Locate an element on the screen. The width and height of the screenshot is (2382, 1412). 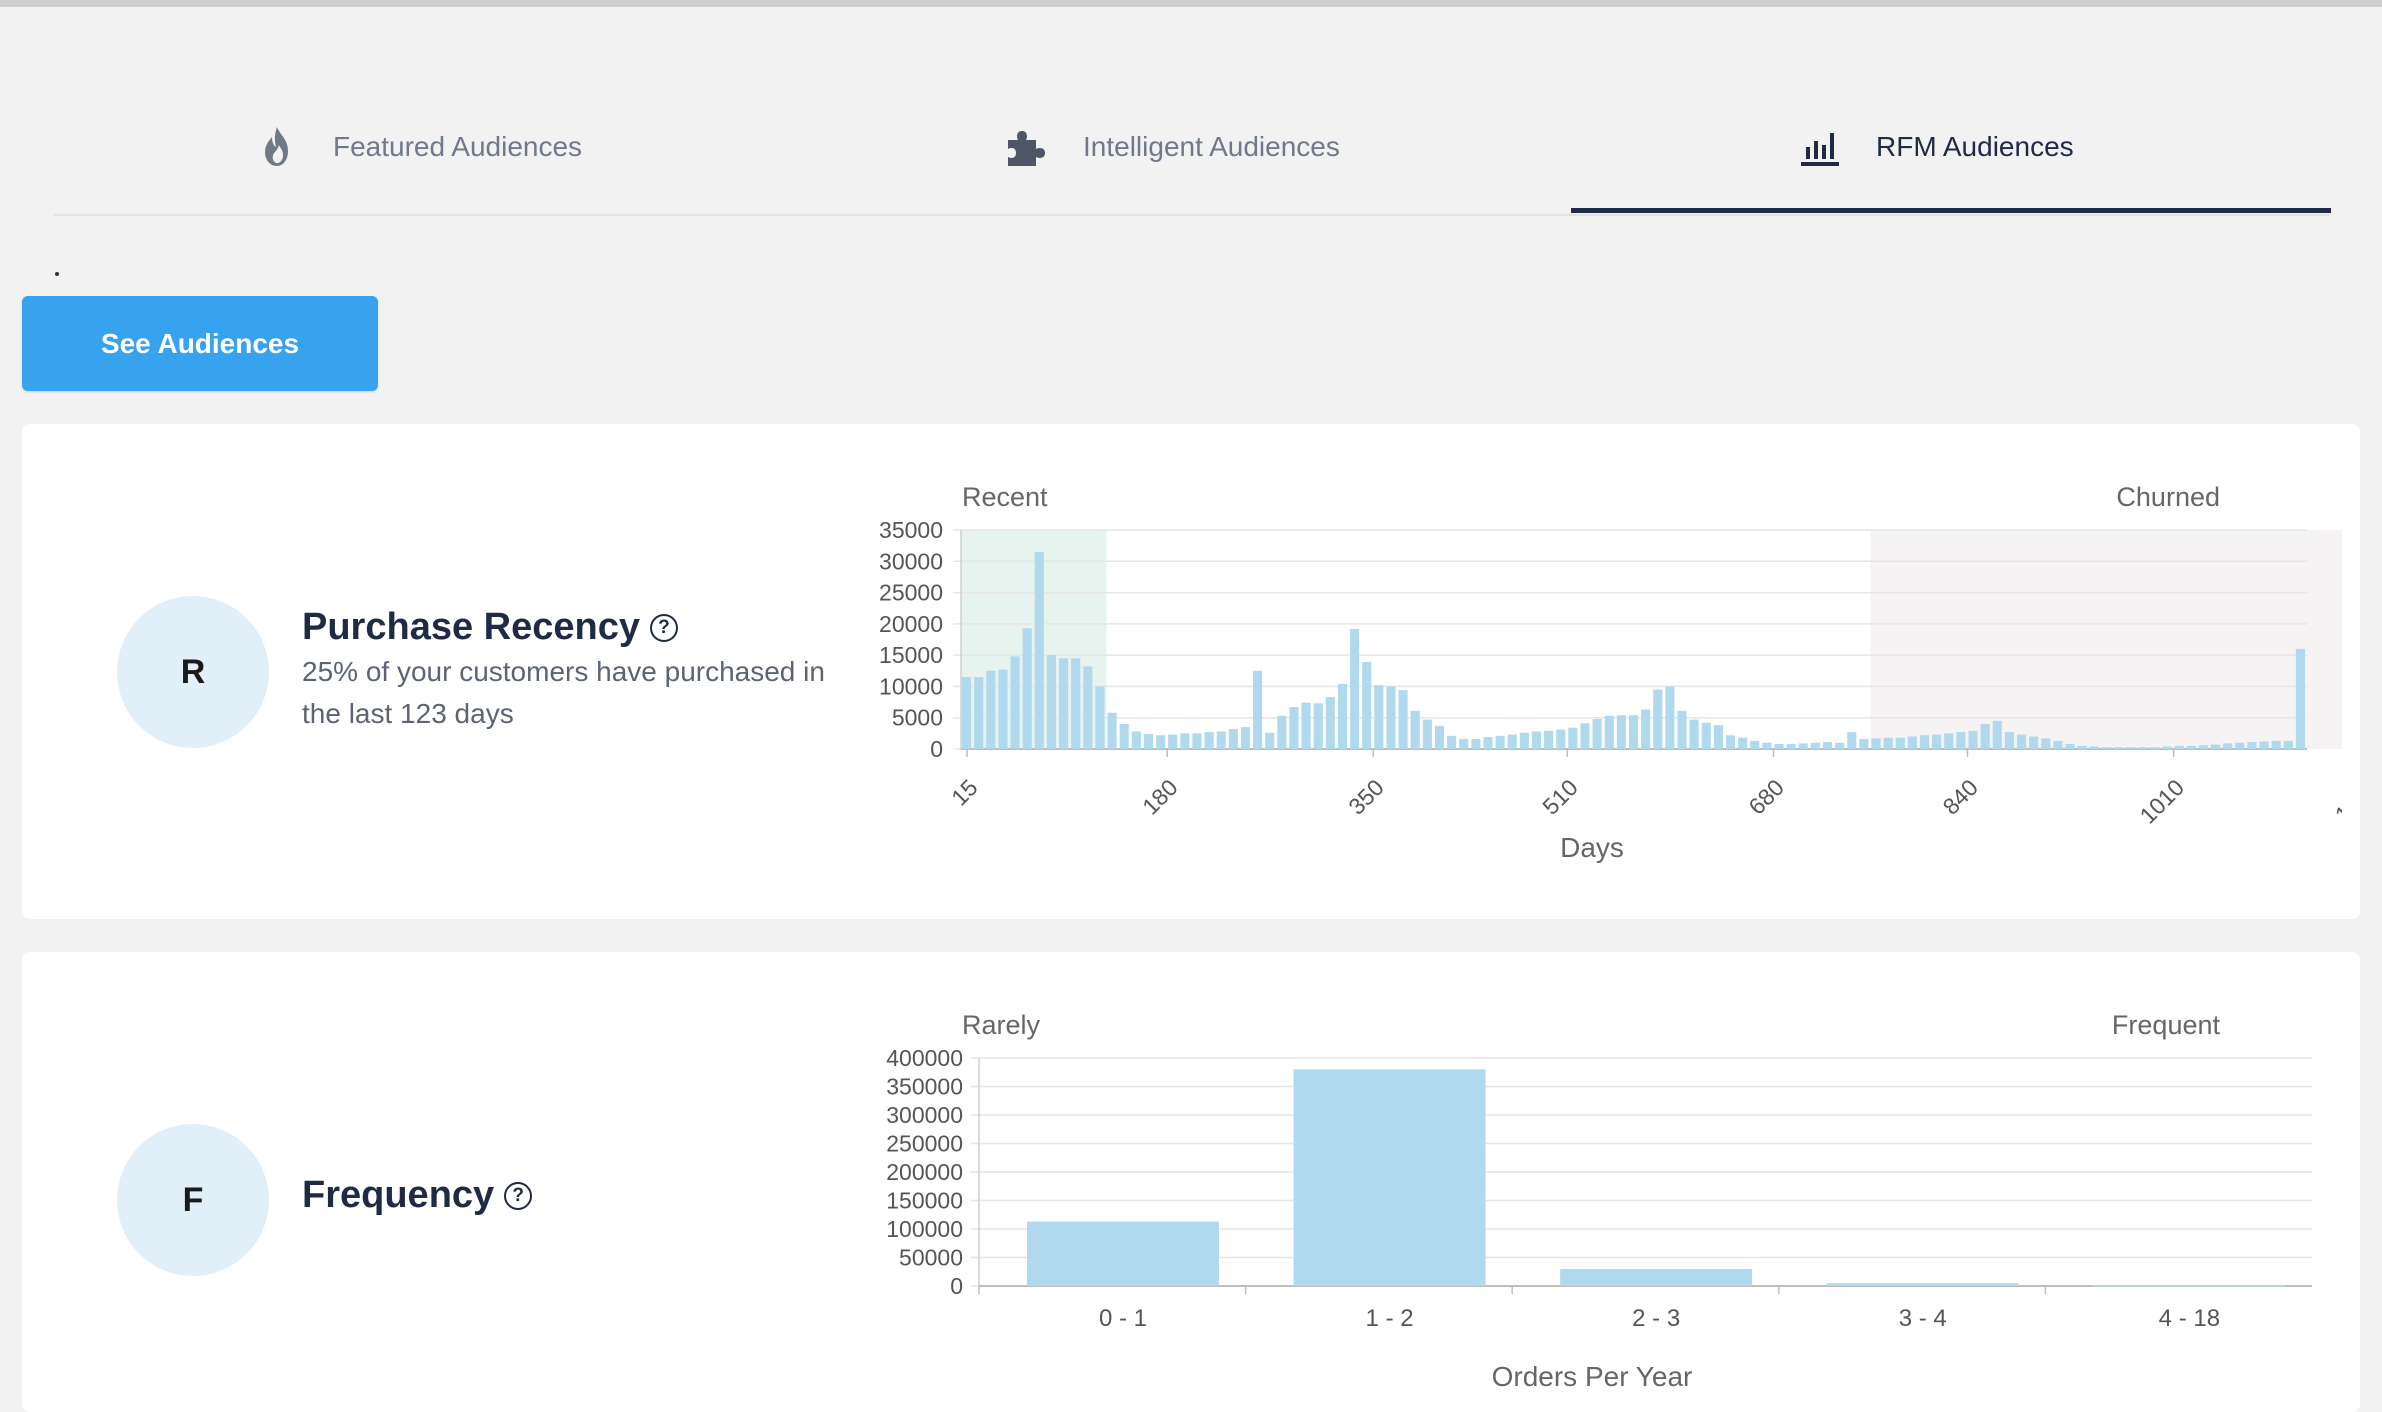
tab-label: Intelligent Audiences is located at coordinates (1211, 146).